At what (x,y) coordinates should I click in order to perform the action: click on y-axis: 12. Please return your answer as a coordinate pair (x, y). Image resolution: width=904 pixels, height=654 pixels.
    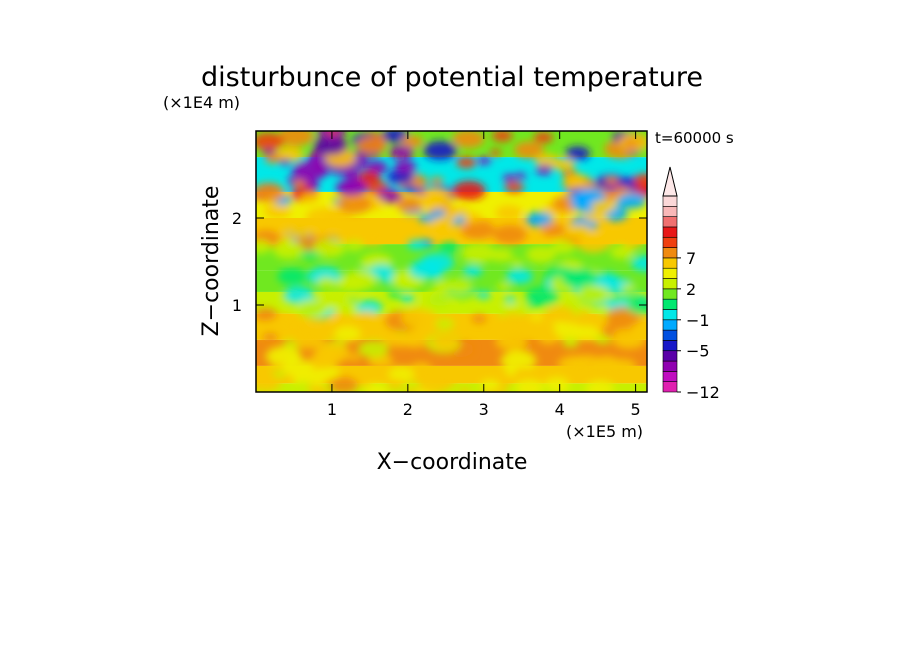
    Looking at the image, I should click on (439, 262).